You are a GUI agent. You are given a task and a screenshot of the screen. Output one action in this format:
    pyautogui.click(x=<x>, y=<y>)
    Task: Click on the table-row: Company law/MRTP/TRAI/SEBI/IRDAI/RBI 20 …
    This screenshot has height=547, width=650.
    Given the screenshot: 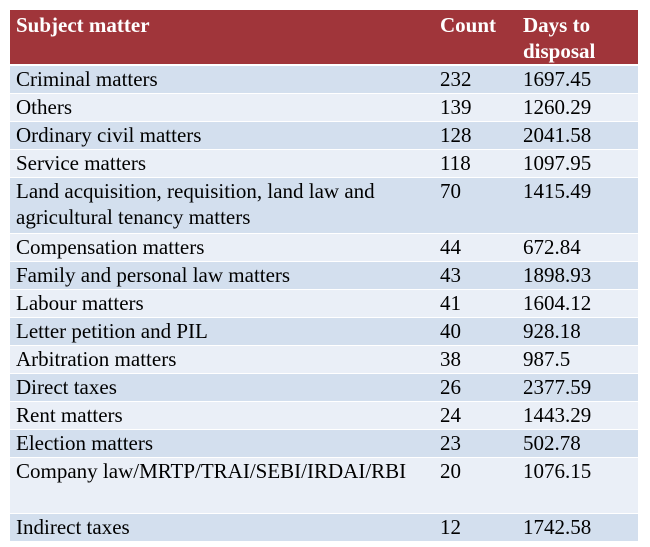 What is the action you would take?
    pyautogui.click(x=324, y=485)
    